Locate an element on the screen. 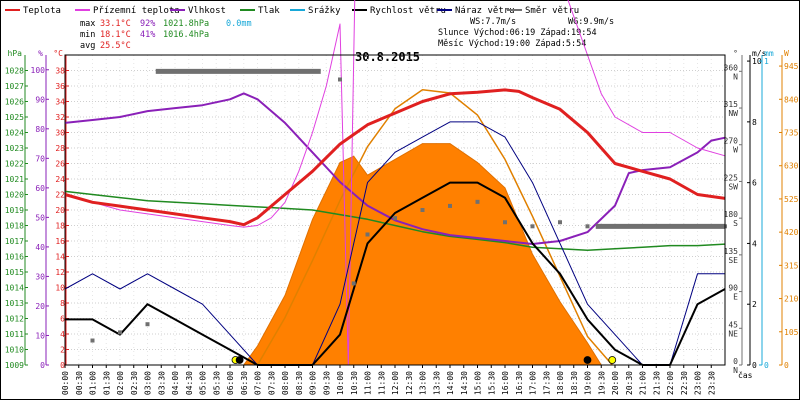 Image resolution: width=800 pixels, height=400 pixels. axis-title-dir: ° is located at coordinates (735, 53).